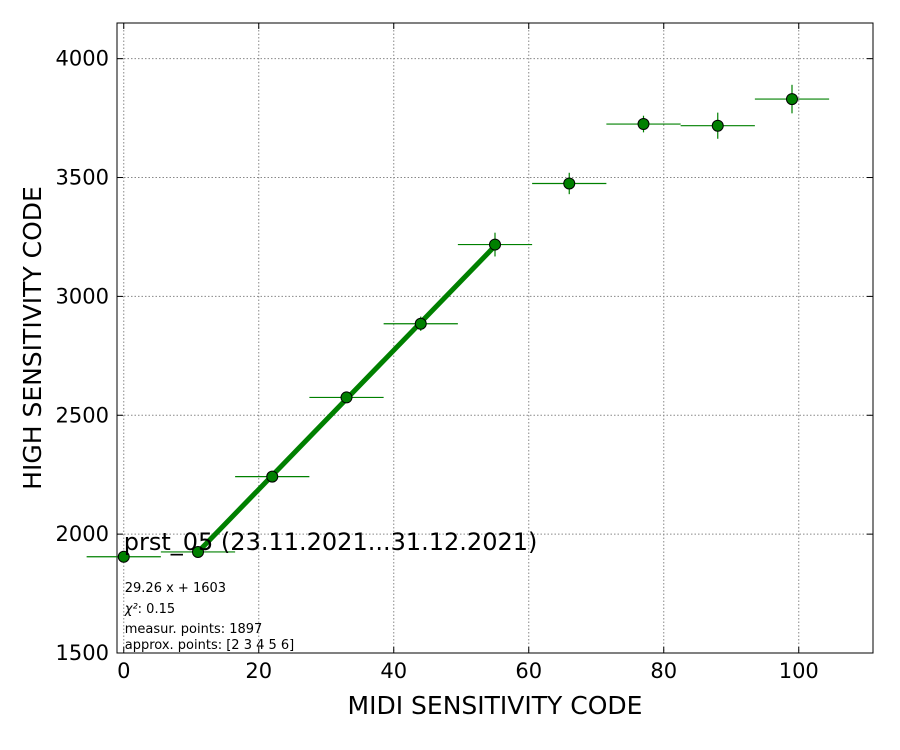  I want to click on y-tick-label: 4000, so click(82, 59).